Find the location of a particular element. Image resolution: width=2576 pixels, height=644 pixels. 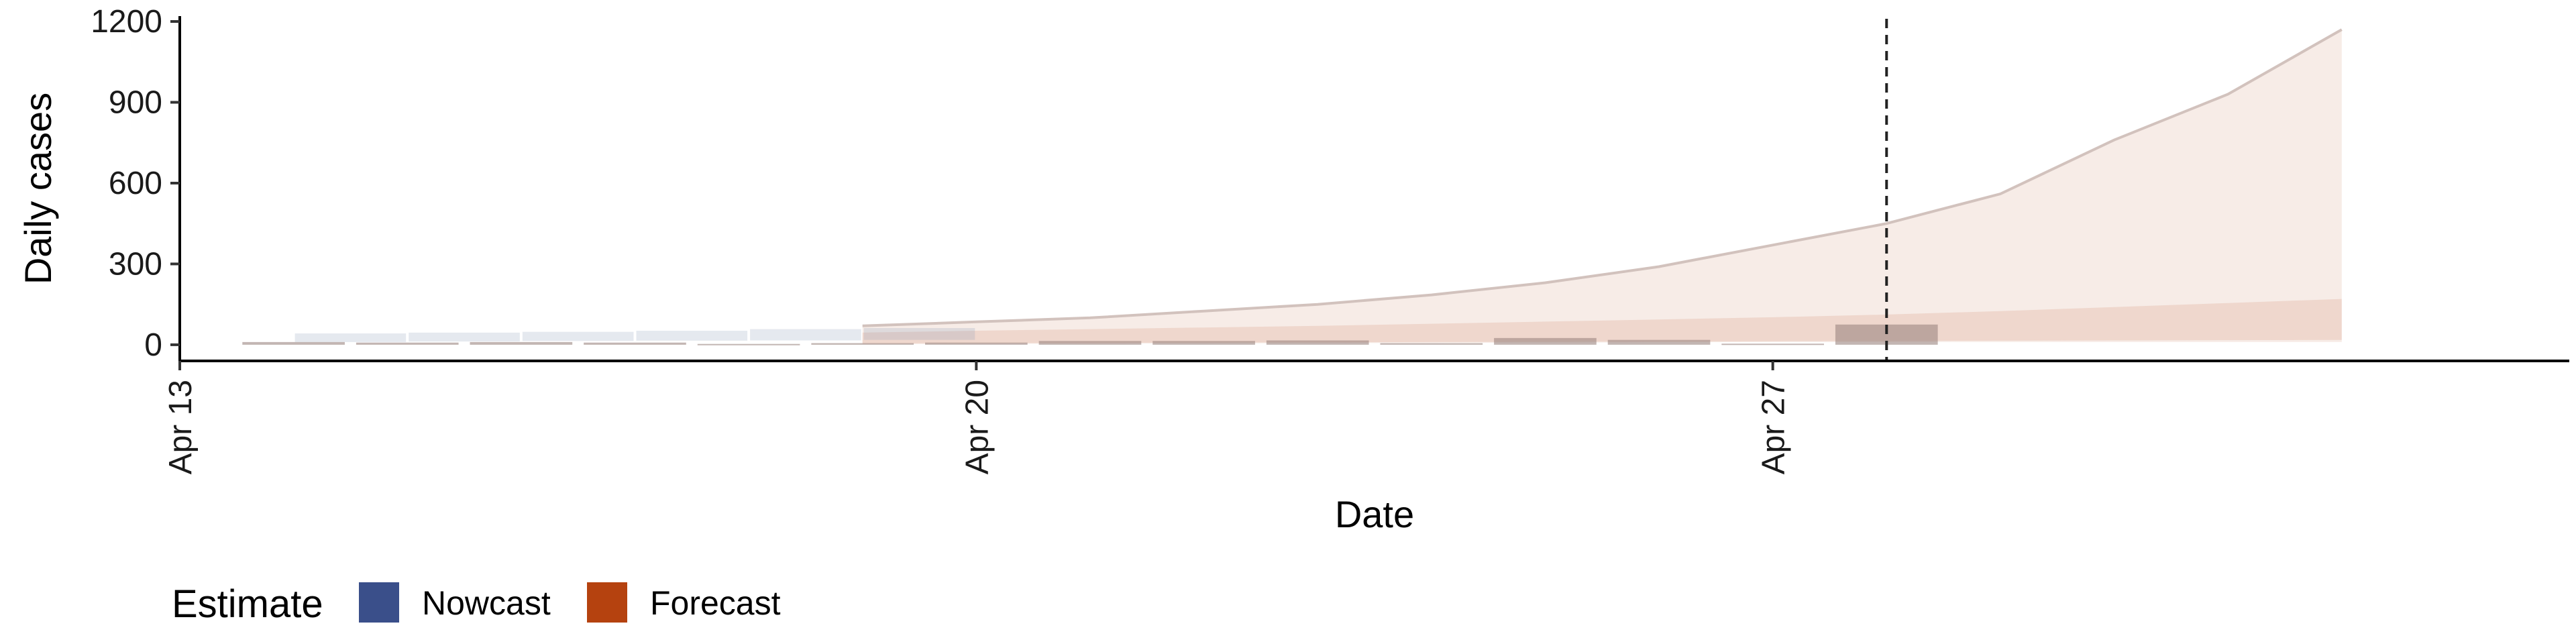

x-axis-ticks: Apr 13 Apr 20 Apr 27 is located at coordinates (977, 417).